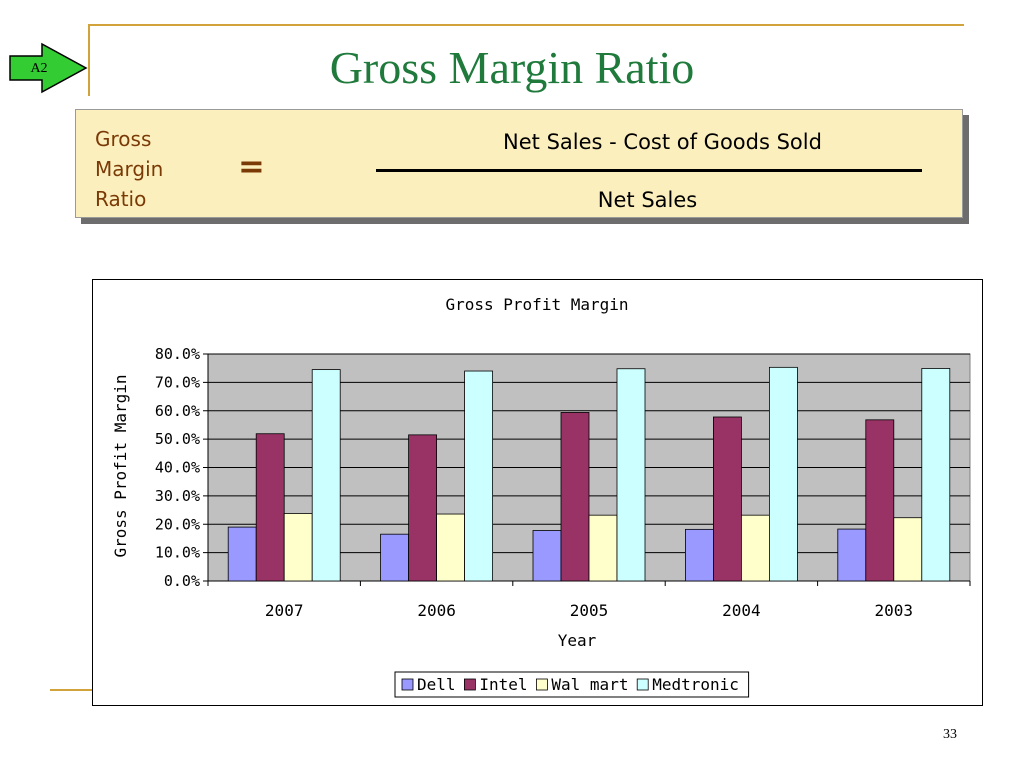 This screenshot has height=768, width=1024. What do you see at coordinates (519, 163) in the screenshot?
I see `formula-box` at bounding box center [519, 163].